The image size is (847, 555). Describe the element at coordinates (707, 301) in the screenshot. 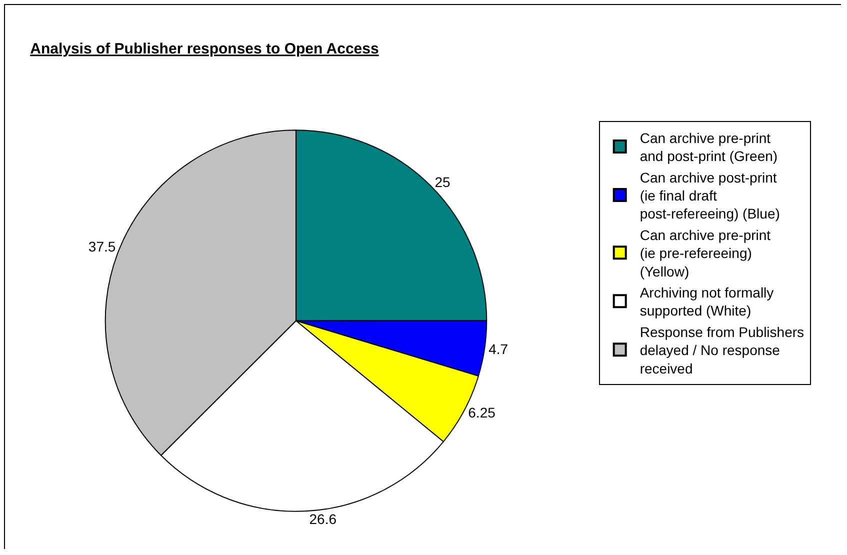

I see `legend-label: Archiving not formally supported (White)` at that location.